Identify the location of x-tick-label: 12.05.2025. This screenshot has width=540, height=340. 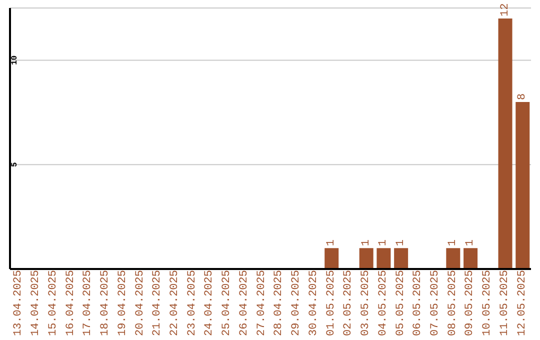
(522, 303).